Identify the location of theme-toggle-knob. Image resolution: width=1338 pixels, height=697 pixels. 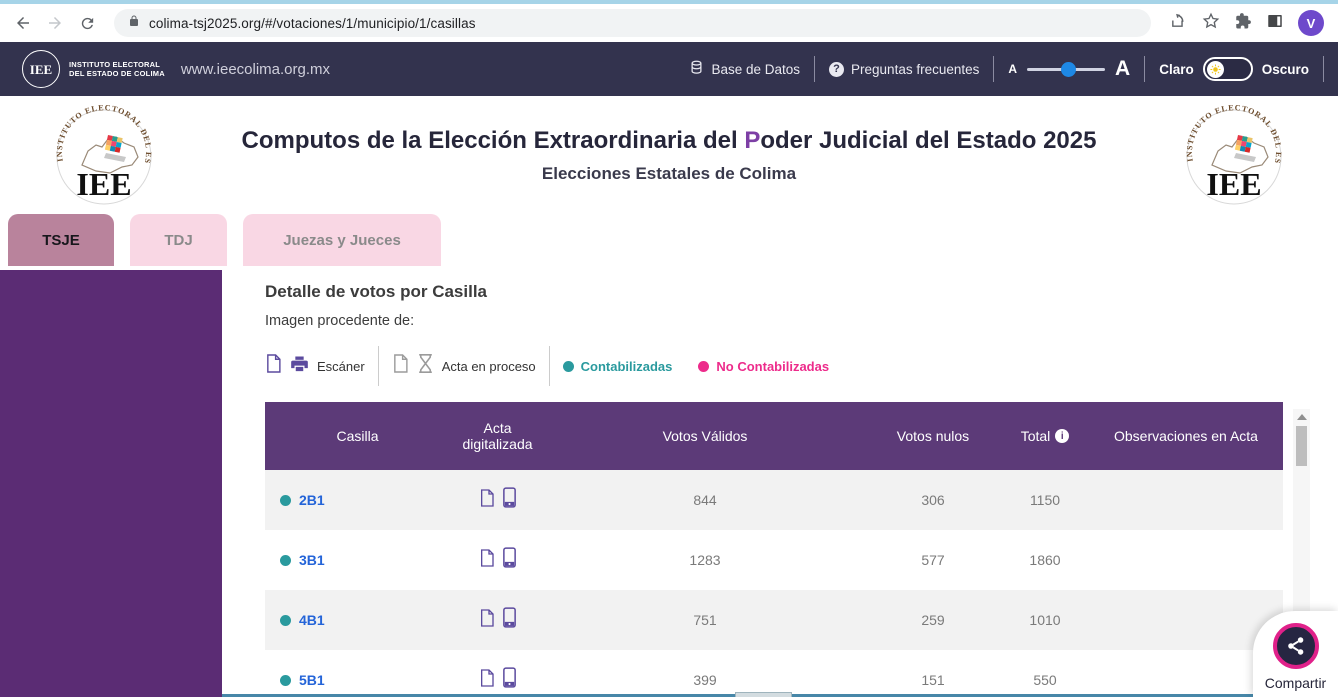
(1215, 69).